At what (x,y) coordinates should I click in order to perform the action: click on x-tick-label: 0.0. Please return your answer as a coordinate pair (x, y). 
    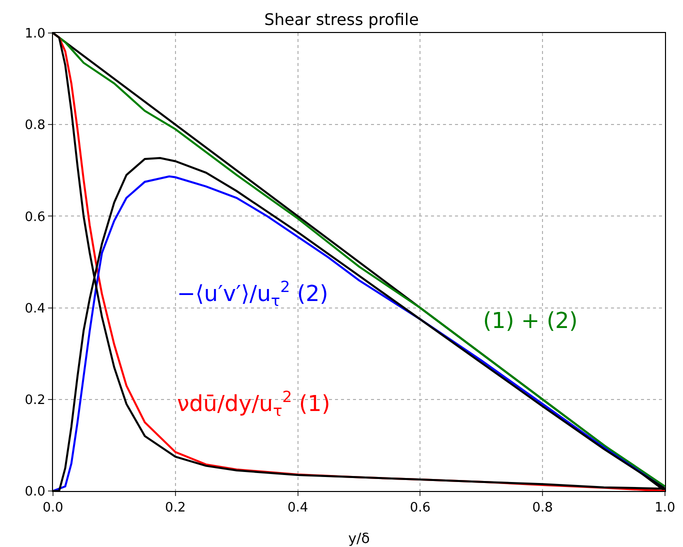
    Looking at the image, I should click on (53, 508).